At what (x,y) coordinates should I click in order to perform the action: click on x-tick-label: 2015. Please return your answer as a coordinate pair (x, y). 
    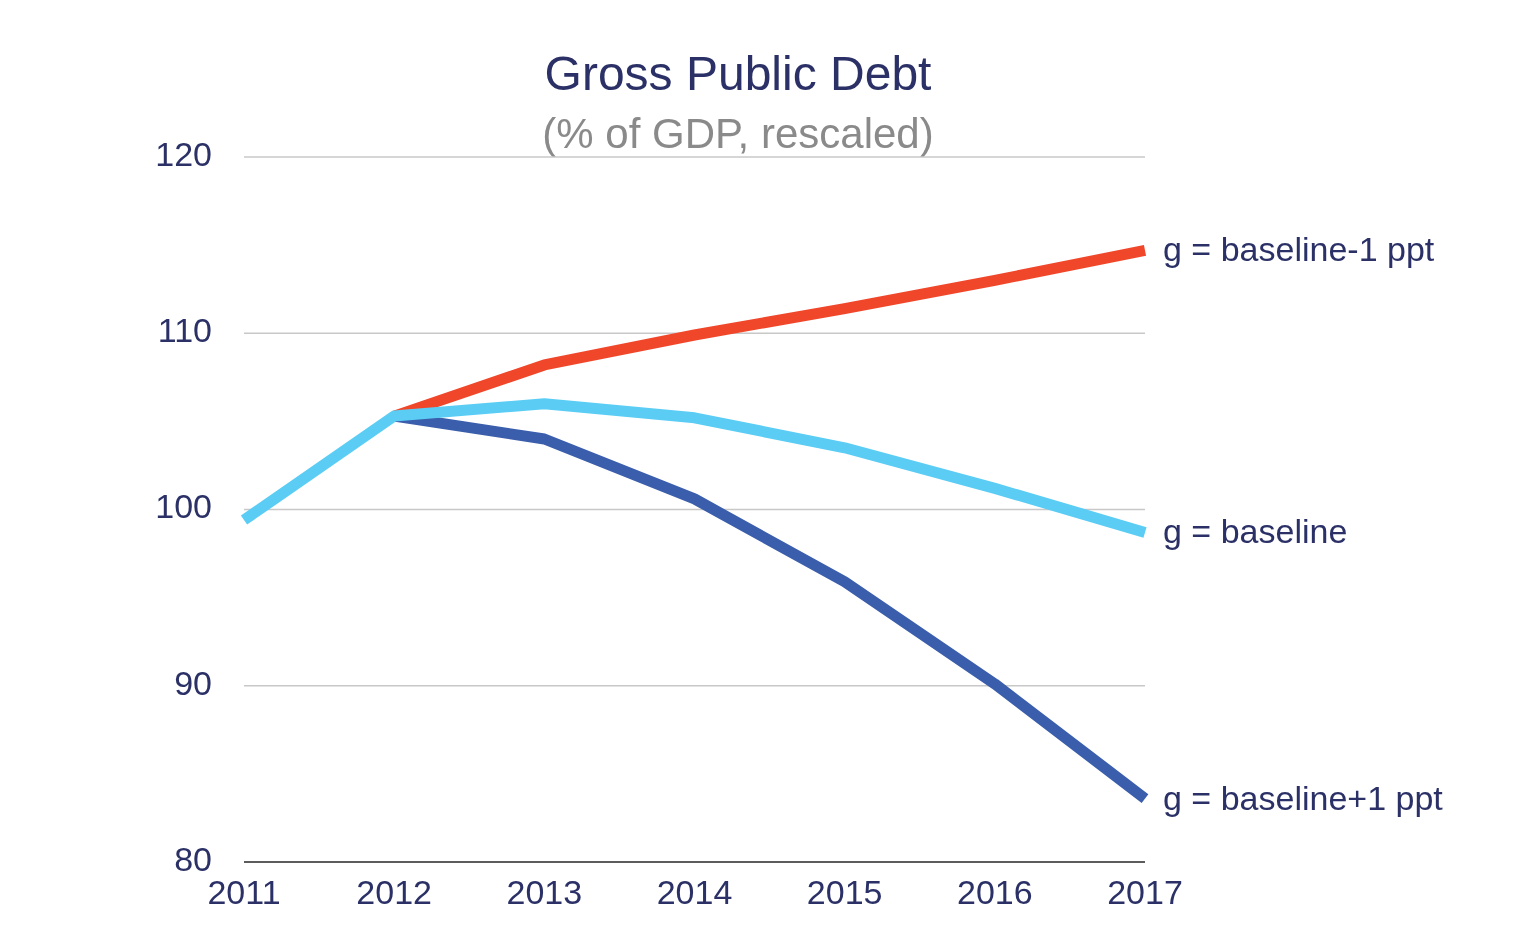
    Looking at the image, I should click on (844, 892).